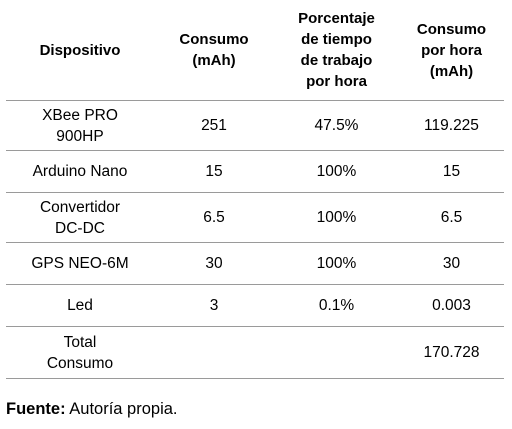  Describe the element at coordinates (451, 171) in the screenshot. I see `cell-consumo-por-hora: 15` at that location.